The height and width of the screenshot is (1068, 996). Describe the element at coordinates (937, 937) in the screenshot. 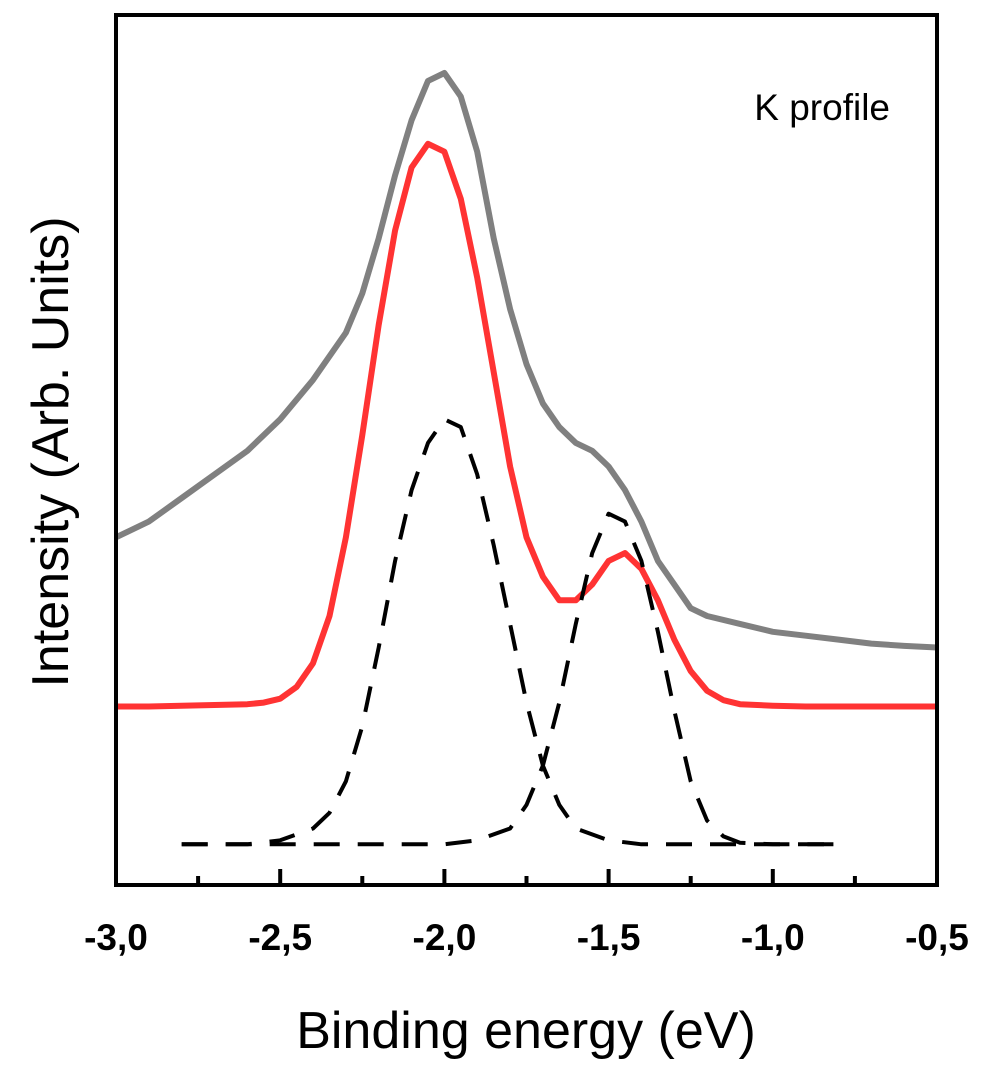

I see `x-tick-label: -0,5` at that location.